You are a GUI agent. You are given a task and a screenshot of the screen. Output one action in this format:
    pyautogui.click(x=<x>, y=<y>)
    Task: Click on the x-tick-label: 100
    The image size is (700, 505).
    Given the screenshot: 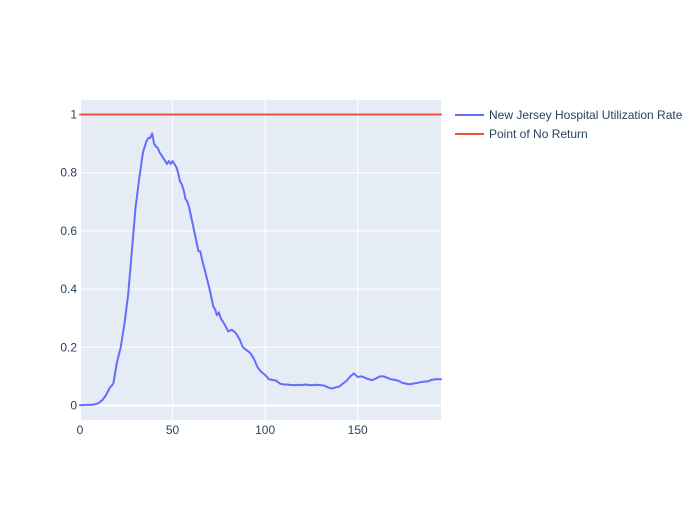 What is the action you would take?
    pyautogui.click(x=265, y=430)
    